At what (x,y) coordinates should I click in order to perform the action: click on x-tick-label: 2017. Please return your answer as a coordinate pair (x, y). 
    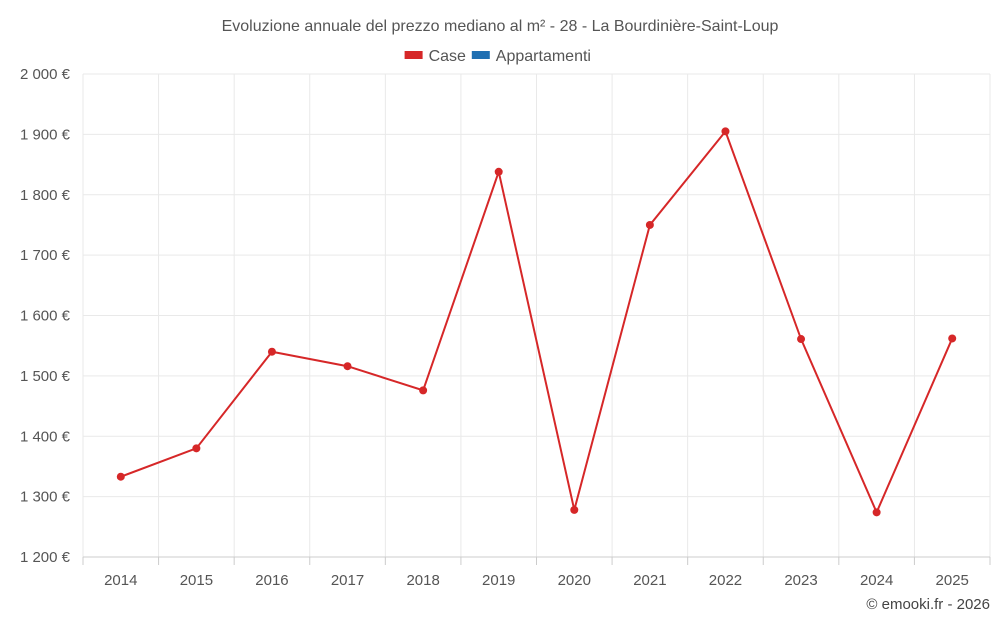
    Looking at the image, I should click on (347, 580).